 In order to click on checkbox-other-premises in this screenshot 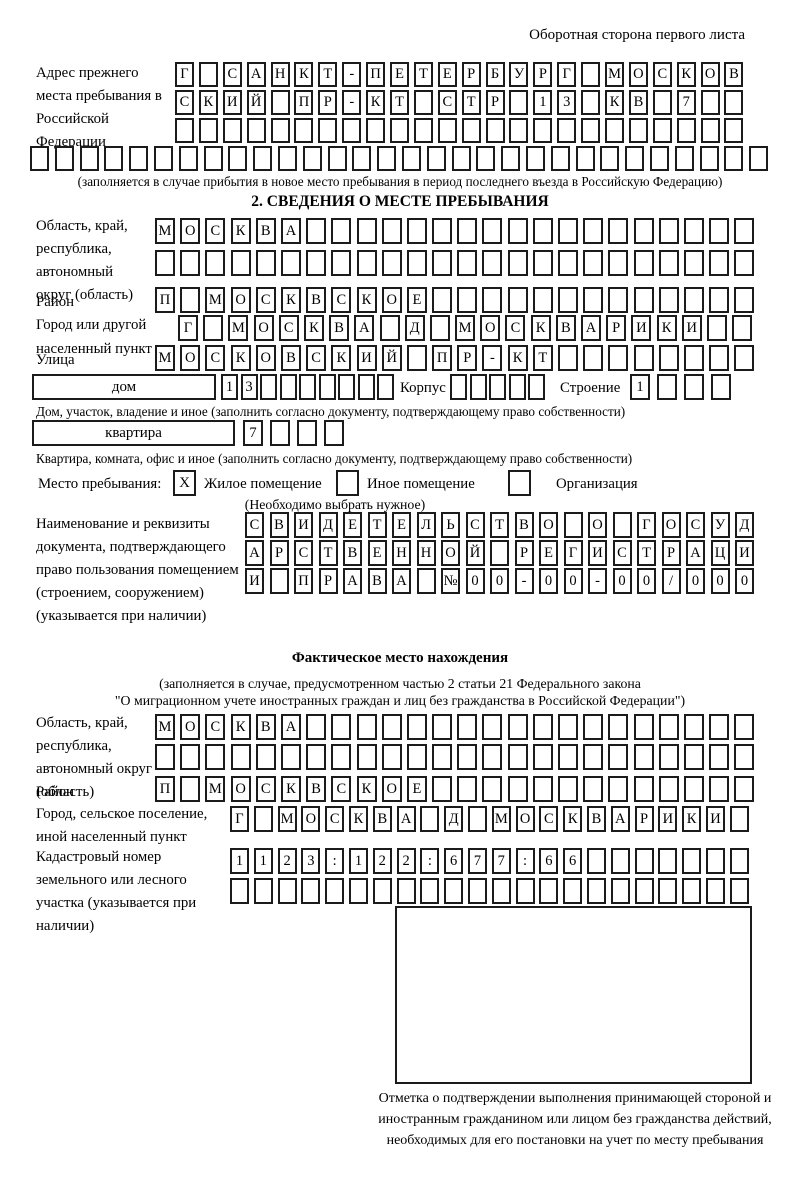, I will do `click(347, 483)`.